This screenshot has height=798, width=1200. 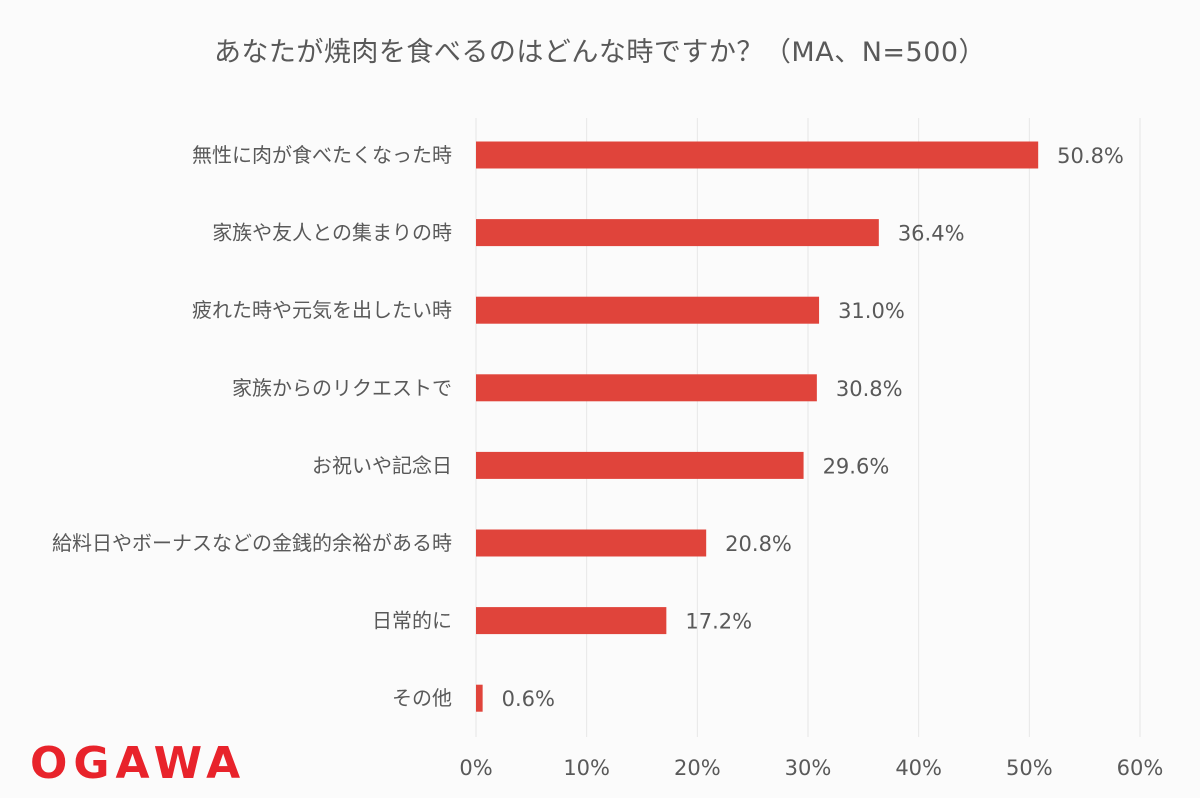 What do you see at coordinates (382, 465) in the screenshot?
I see `category-label: お祝いや記念日` at bounding box center [382, 465].